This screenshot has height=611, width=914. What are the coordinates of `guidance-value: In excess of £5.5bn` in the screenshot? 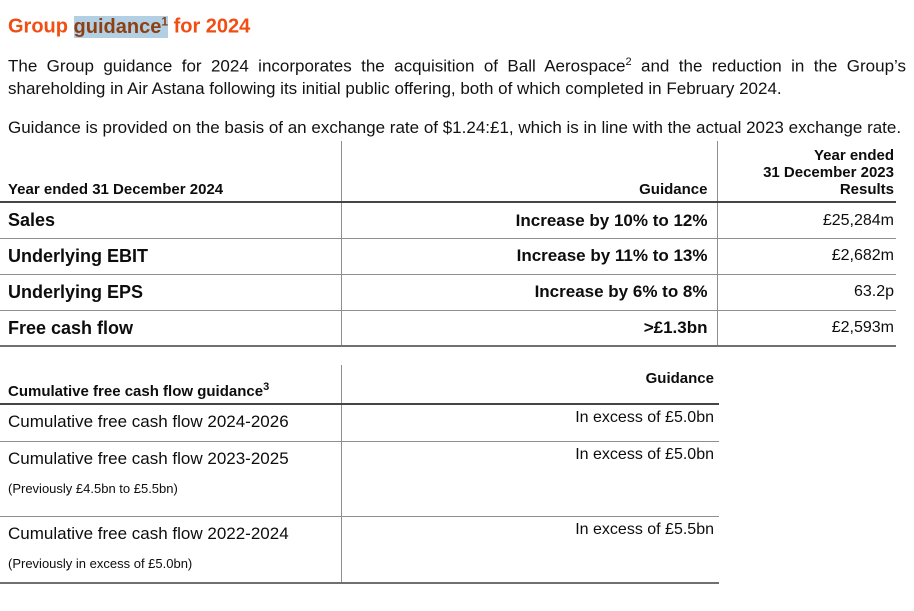 It's located at (530, 550).